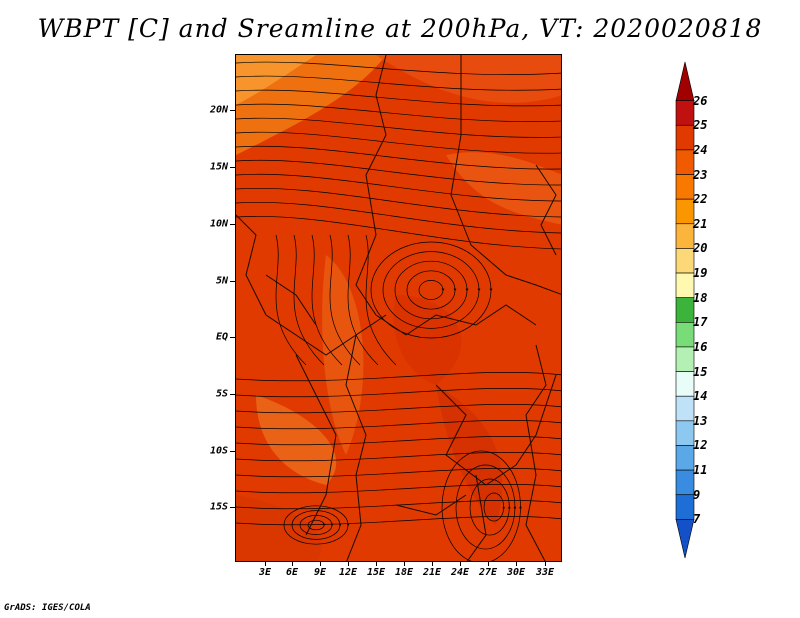 The width and height of the screenshot is (800, 618). I want to click on lon-tick-label: 15E, so click(376, 572).